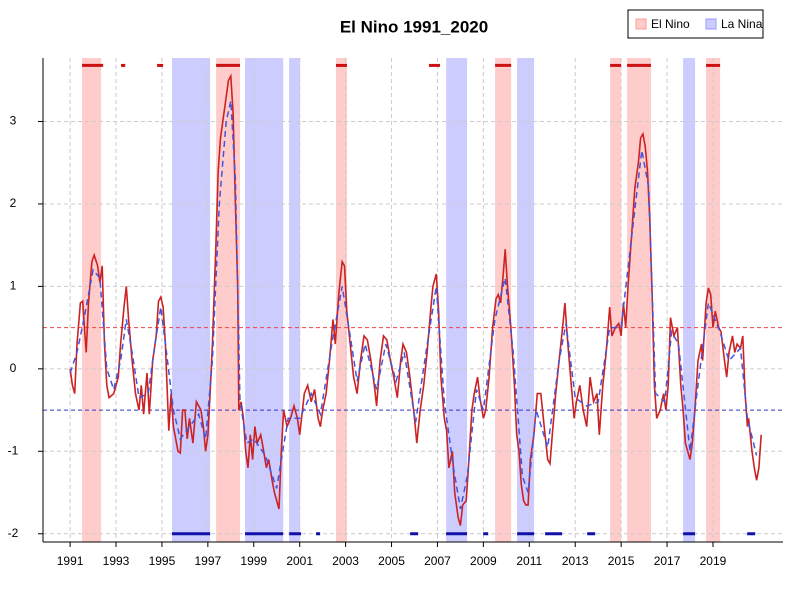  I want to click on y-tick-label: -1, so click(13, 450).